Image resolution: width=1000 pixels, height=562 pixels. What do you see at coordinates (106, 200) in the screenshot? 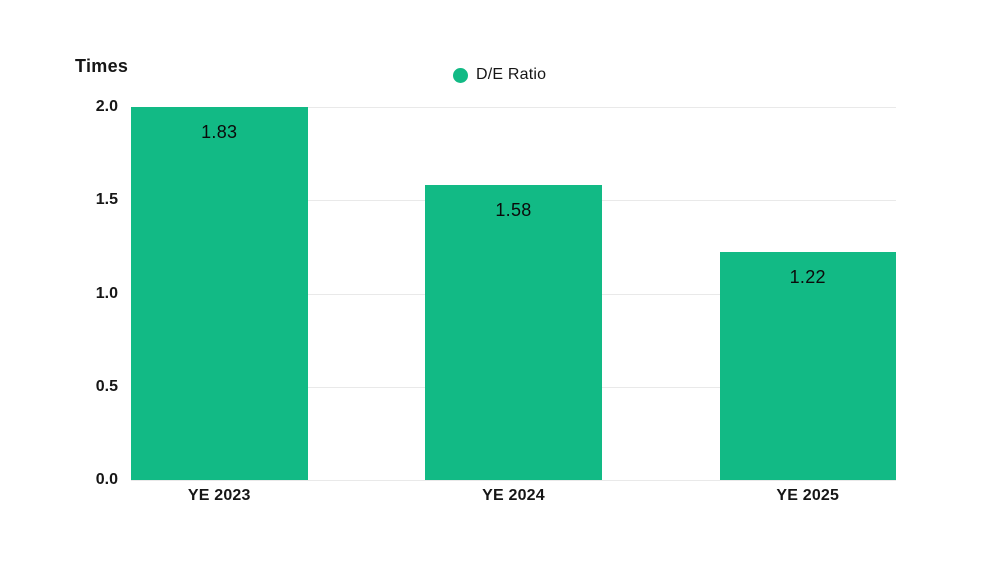
I see `y-tick-label: 1.5` at bounding box center [106, 200].